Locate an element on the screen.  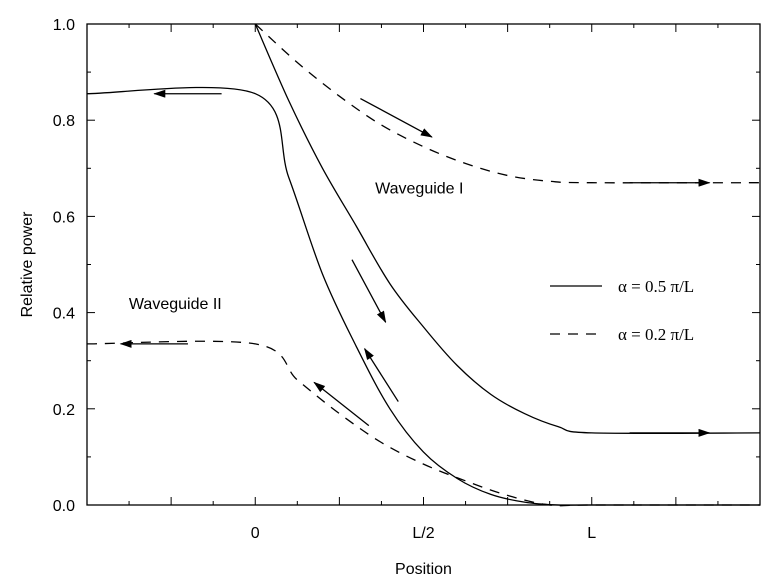
legend: α = 0.5 π/L α = 0.2 π/L is located at coordinates (622, 310).